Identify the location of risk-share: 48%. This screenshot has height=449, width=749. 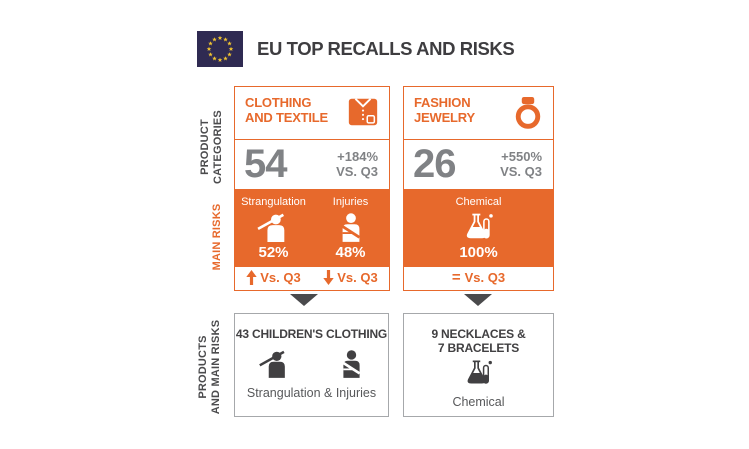
(350, 252).